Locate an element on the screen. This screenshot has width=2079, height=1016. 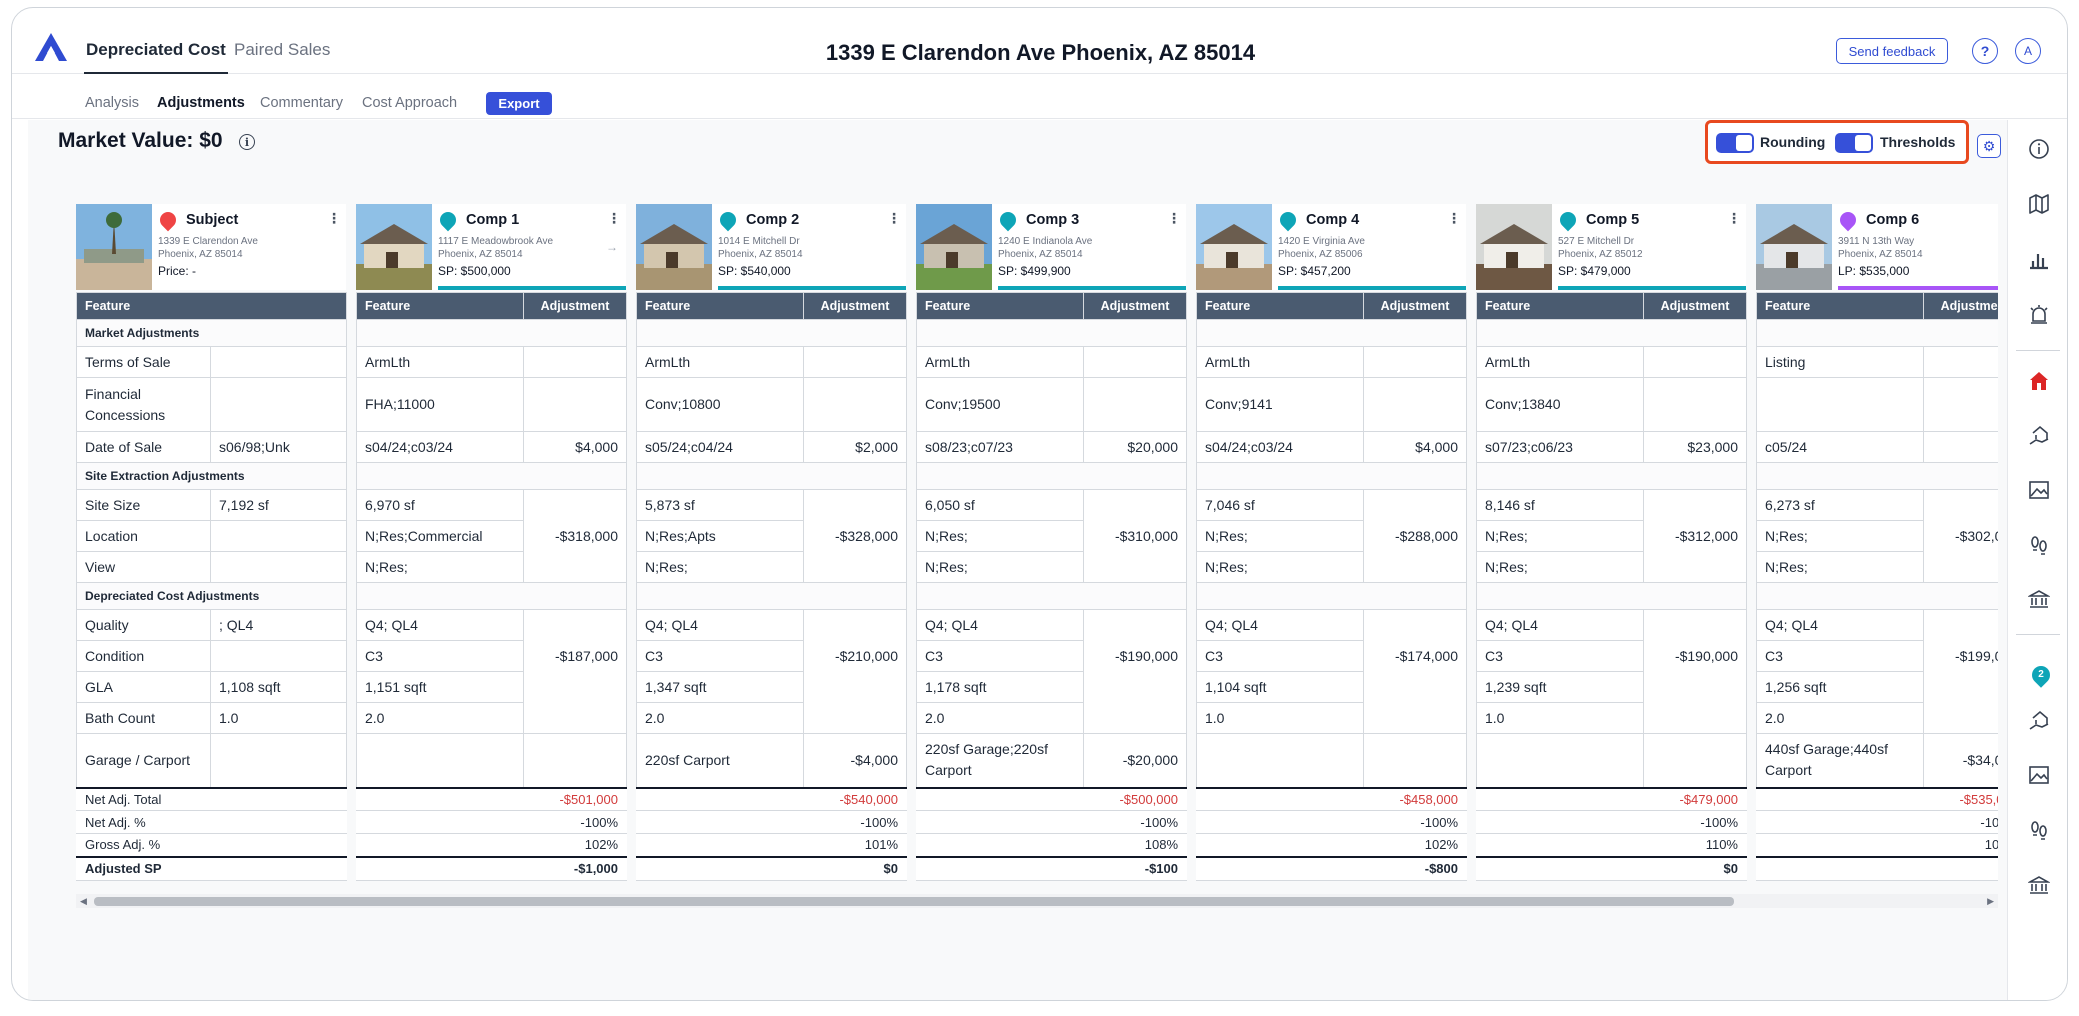
cell: s08/23;c07/23 is located at coordinates (1000, 447).